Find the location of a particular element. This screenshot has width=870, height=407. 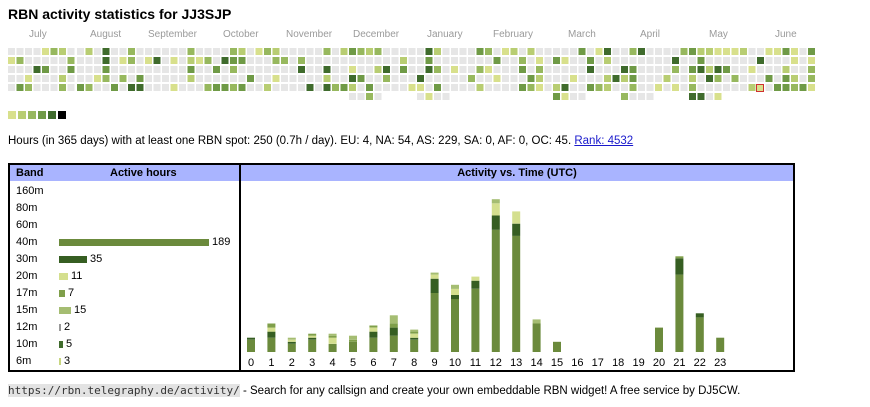

hour-tick-label: 23 is located at coordinates (720, 363).